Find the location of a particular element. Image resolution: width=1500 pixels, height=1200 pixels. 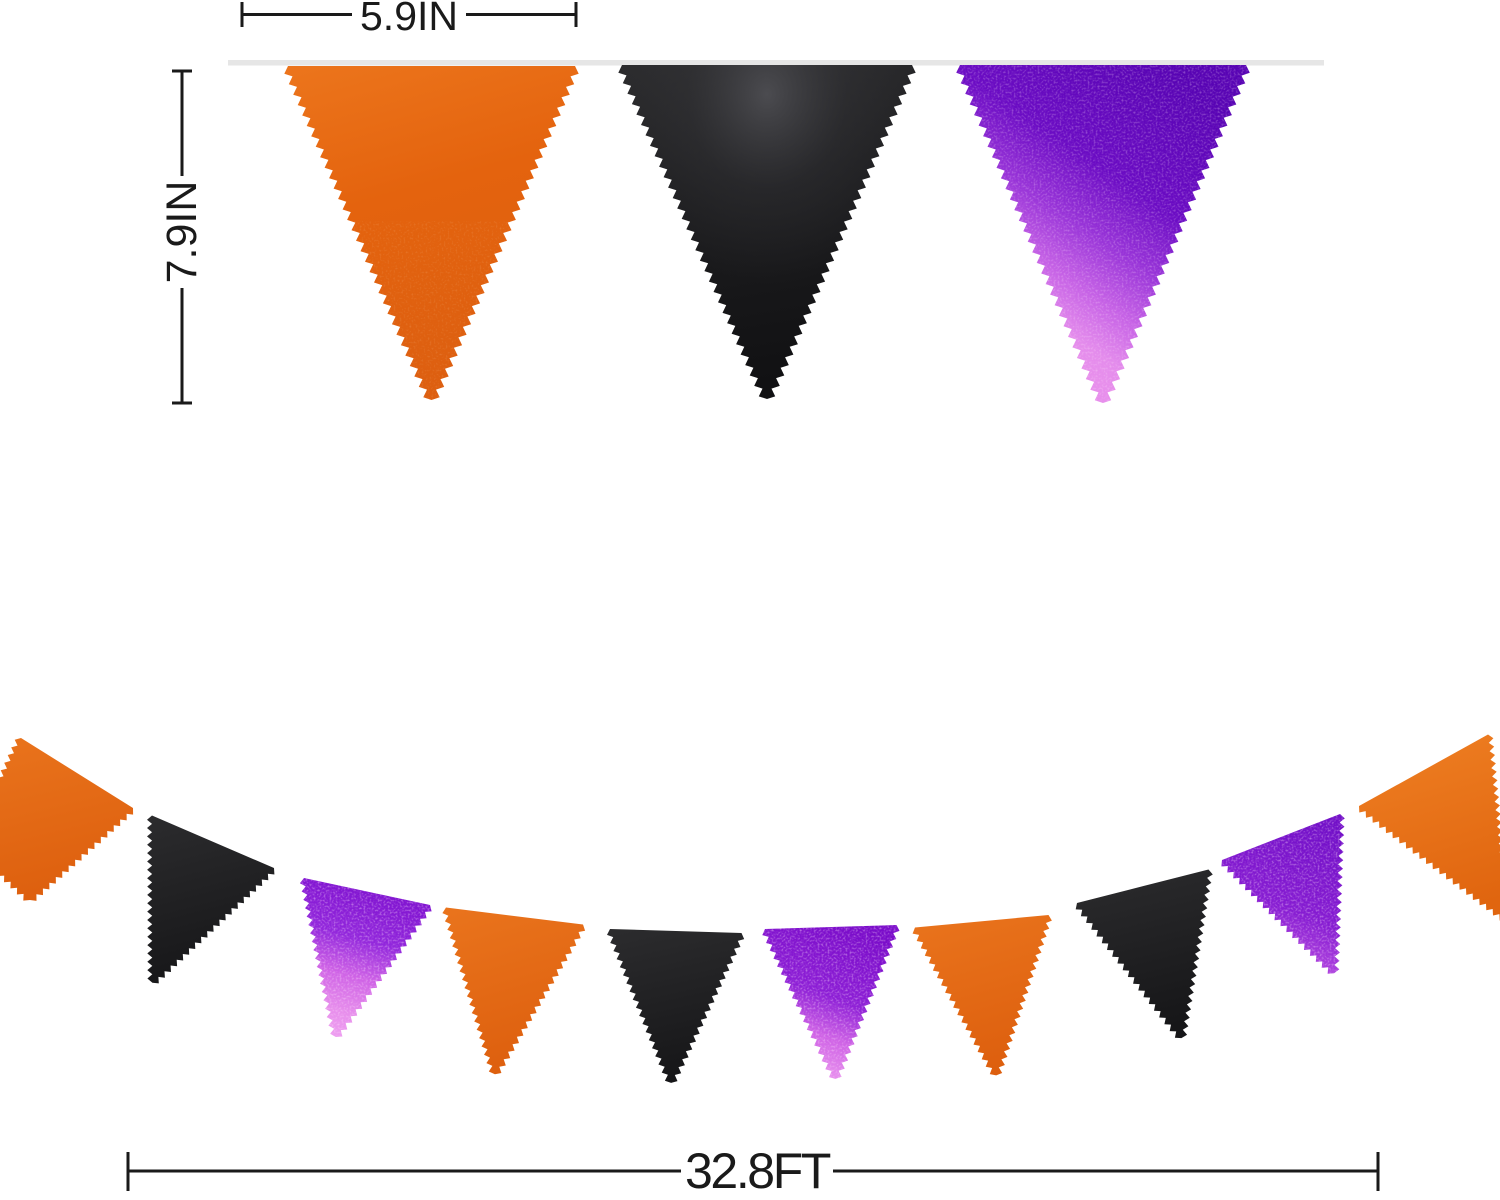

svg-text: 5.9IN is located at coordinates (409, 19).